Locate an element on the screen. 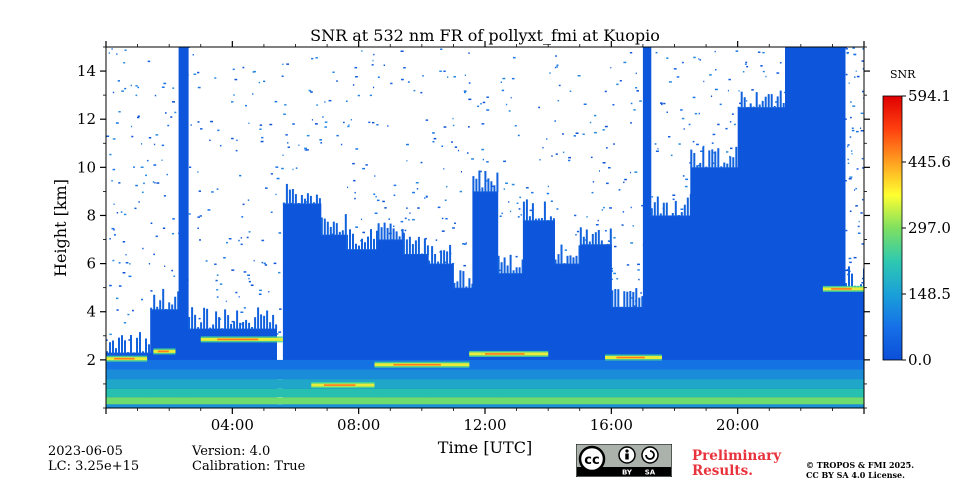  by-person-head is located at coordinates (627, 451).